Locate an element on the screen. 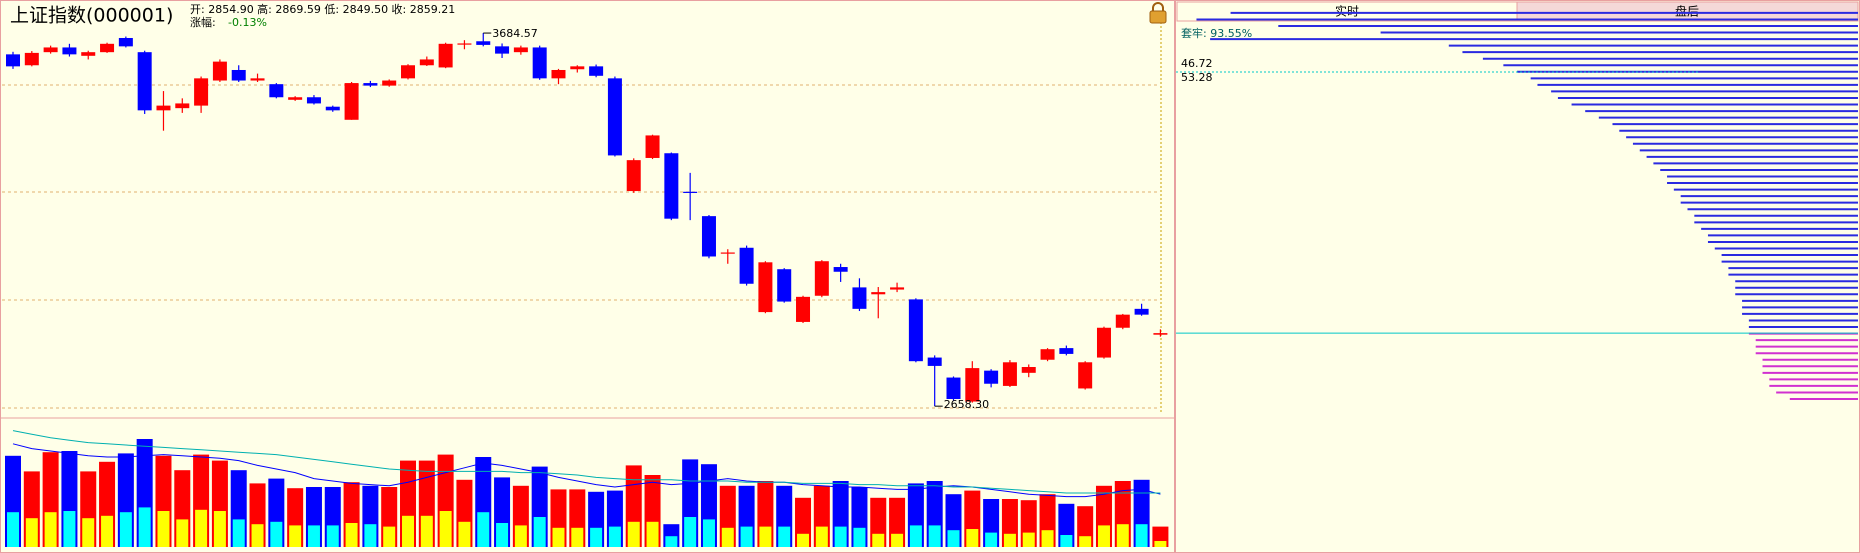 The image size is (1860, 553). tab-label: 盘后 is located at coordinates (1687, 11).